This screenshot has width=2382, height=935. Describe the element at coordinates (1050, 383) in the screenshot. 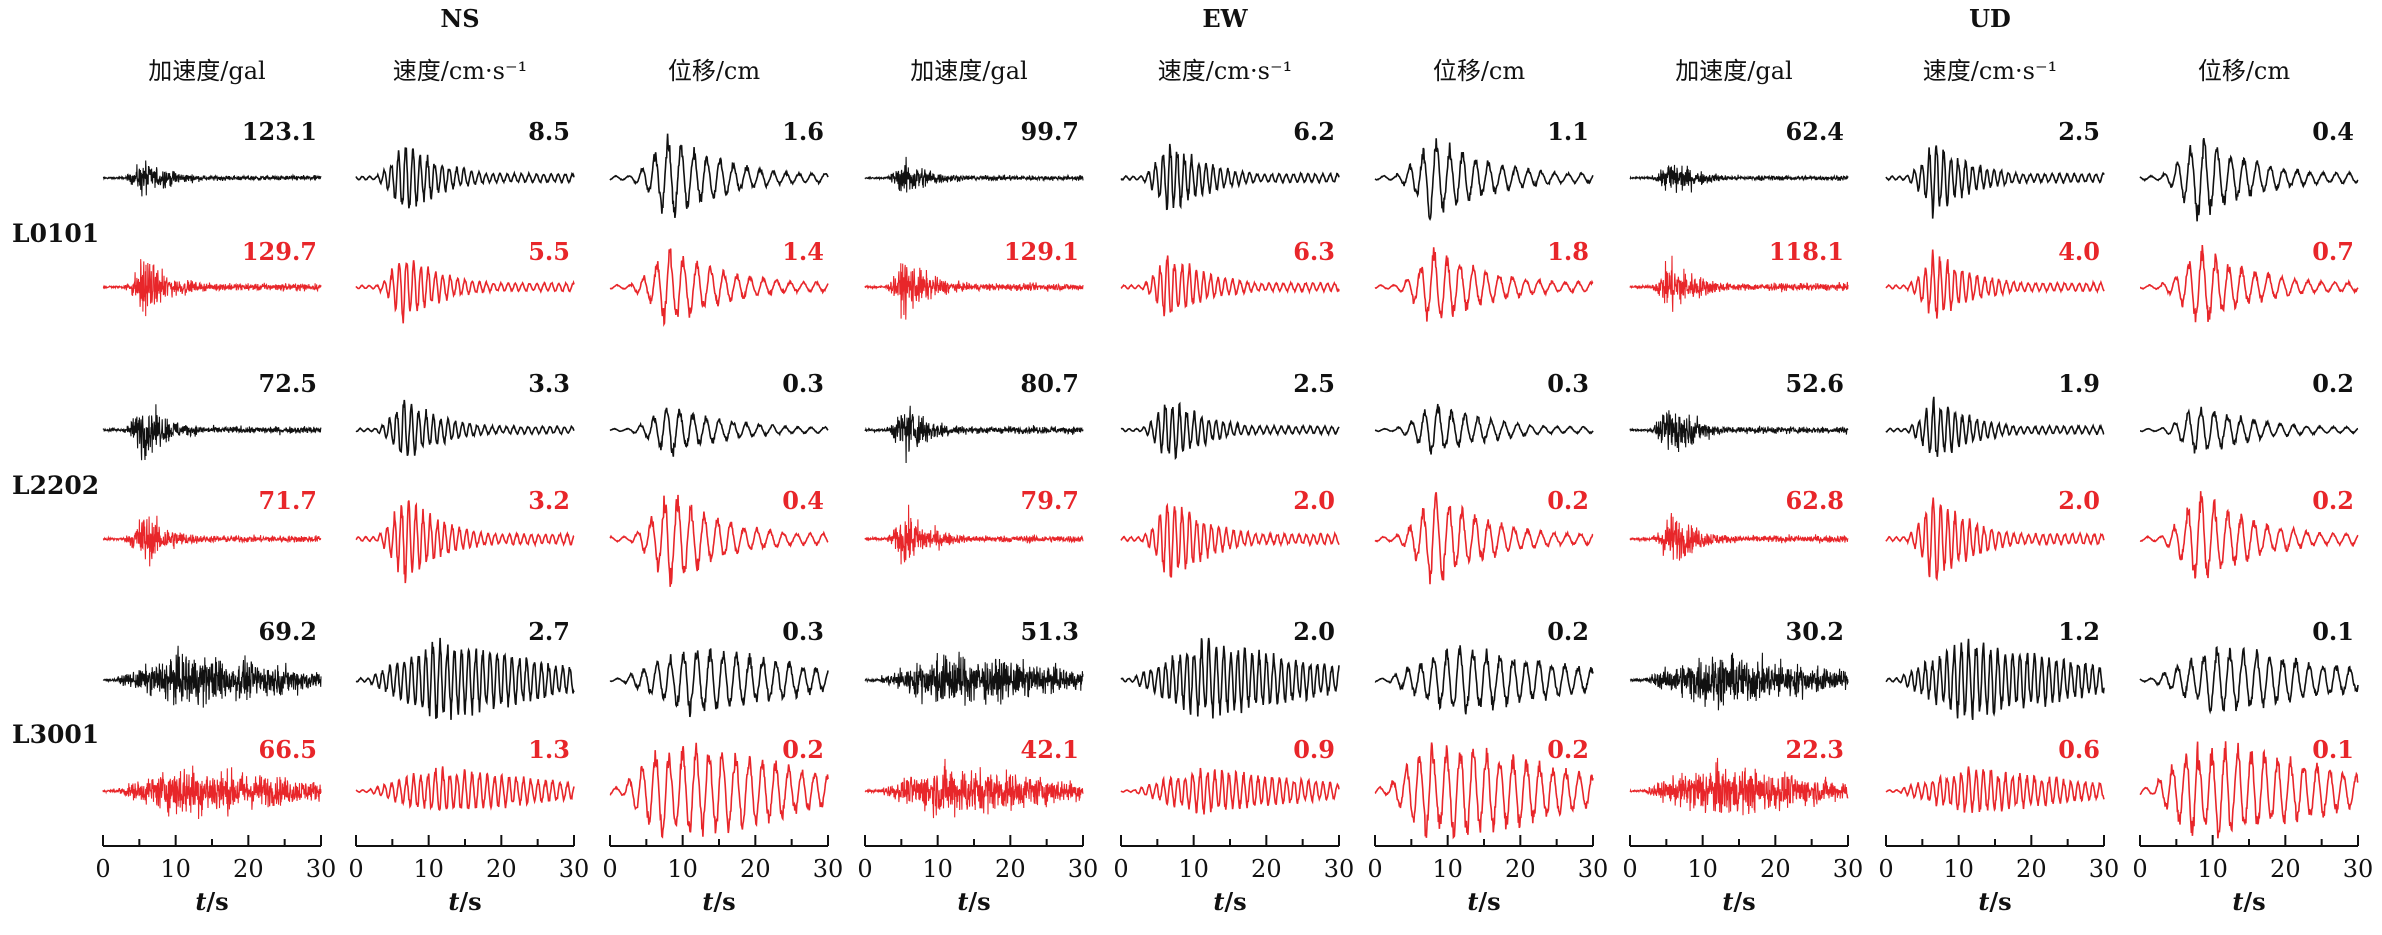

I see `recorded-peak-label: 80.7` at that location.